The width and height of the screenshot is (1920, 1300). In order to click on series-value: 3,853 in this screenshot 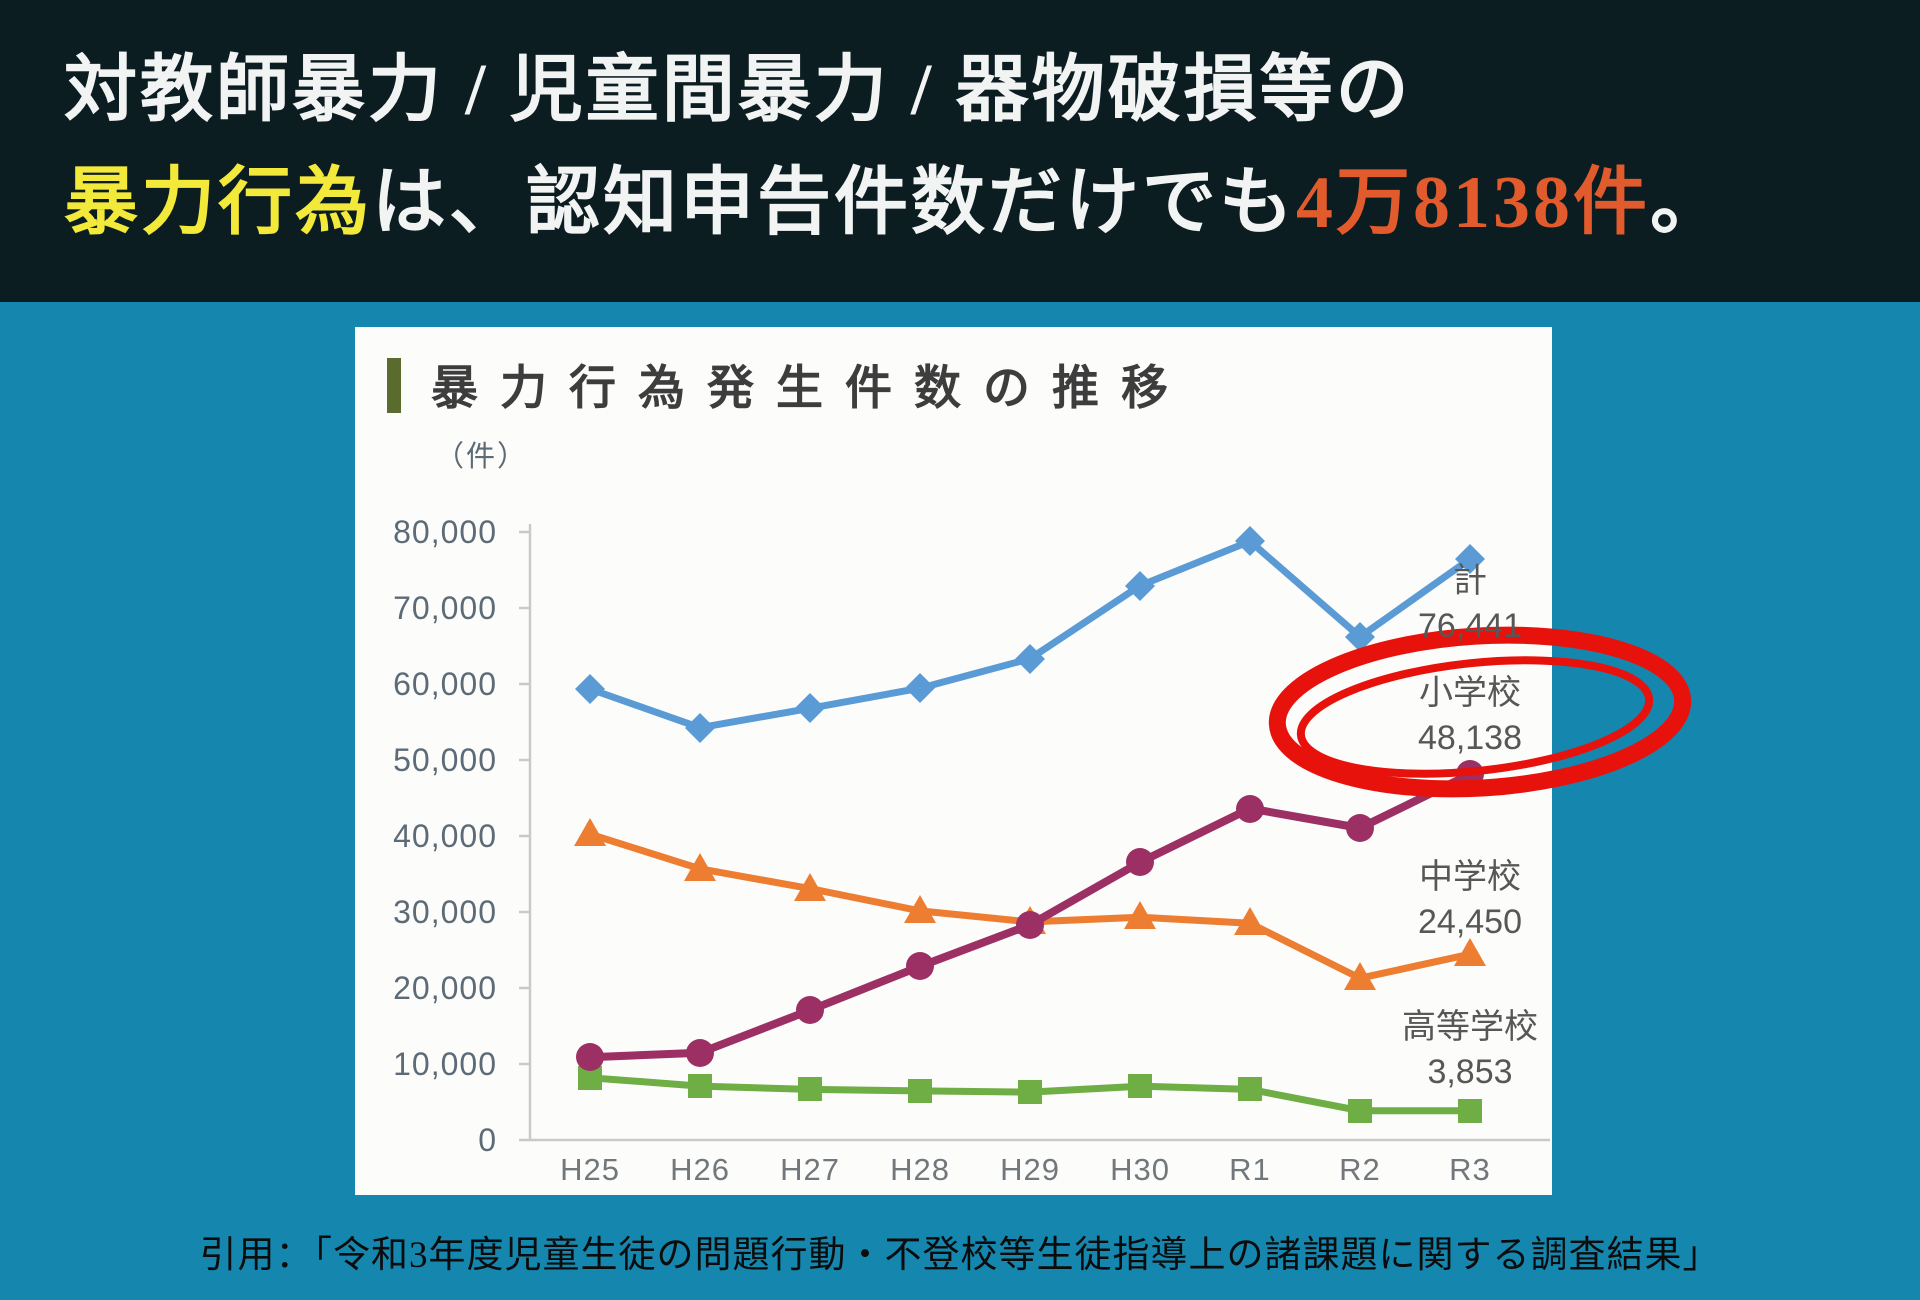, I will do `click(1470, 1072)`.